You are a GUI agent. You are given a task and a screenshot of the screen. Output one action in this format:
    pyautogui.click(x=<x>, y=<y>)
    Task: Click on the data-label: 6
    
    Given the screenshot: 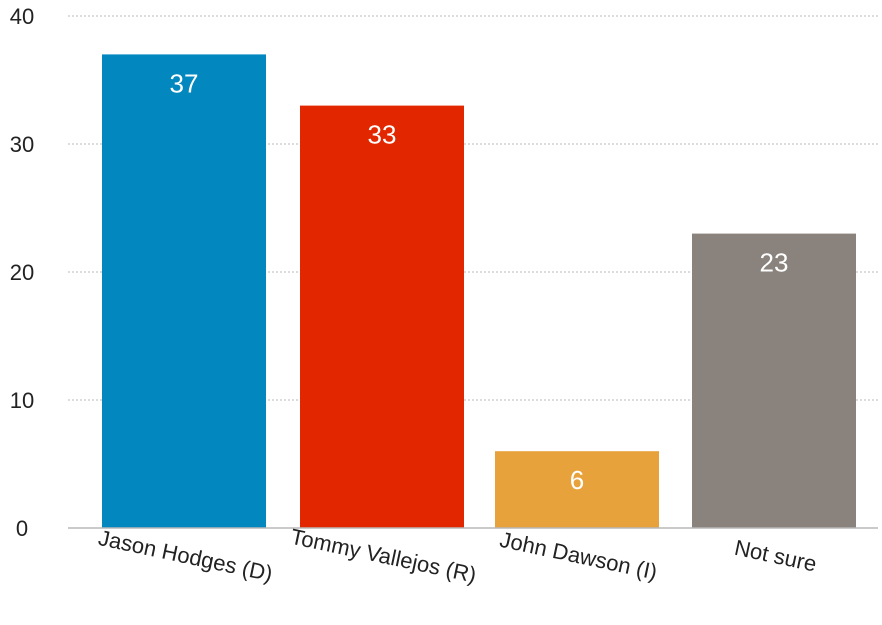 What is the action you would take?
    pyautogui.click(x=577, y=480)
    